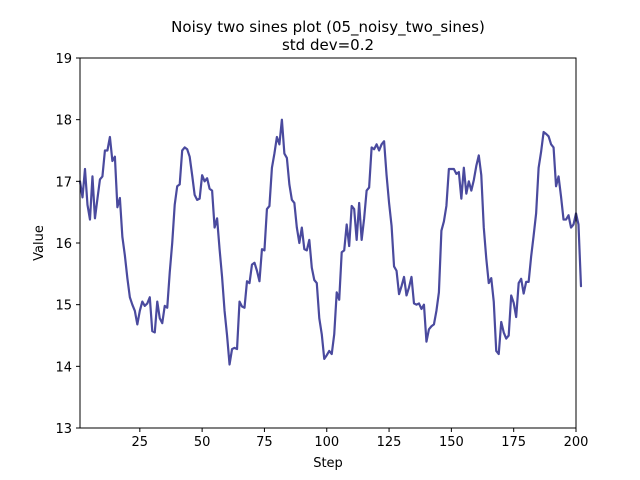  I want to click on y-tick-label: 17, so click(63, 182).